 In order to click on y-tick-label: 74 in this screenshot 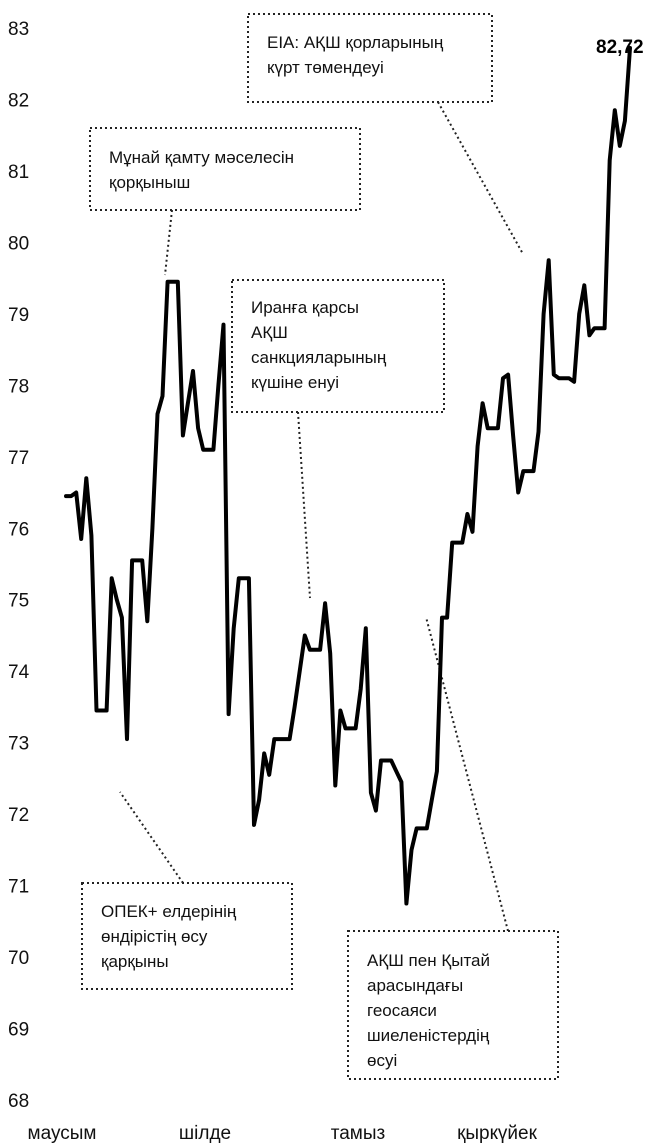, I will do `click(19, 672)`.